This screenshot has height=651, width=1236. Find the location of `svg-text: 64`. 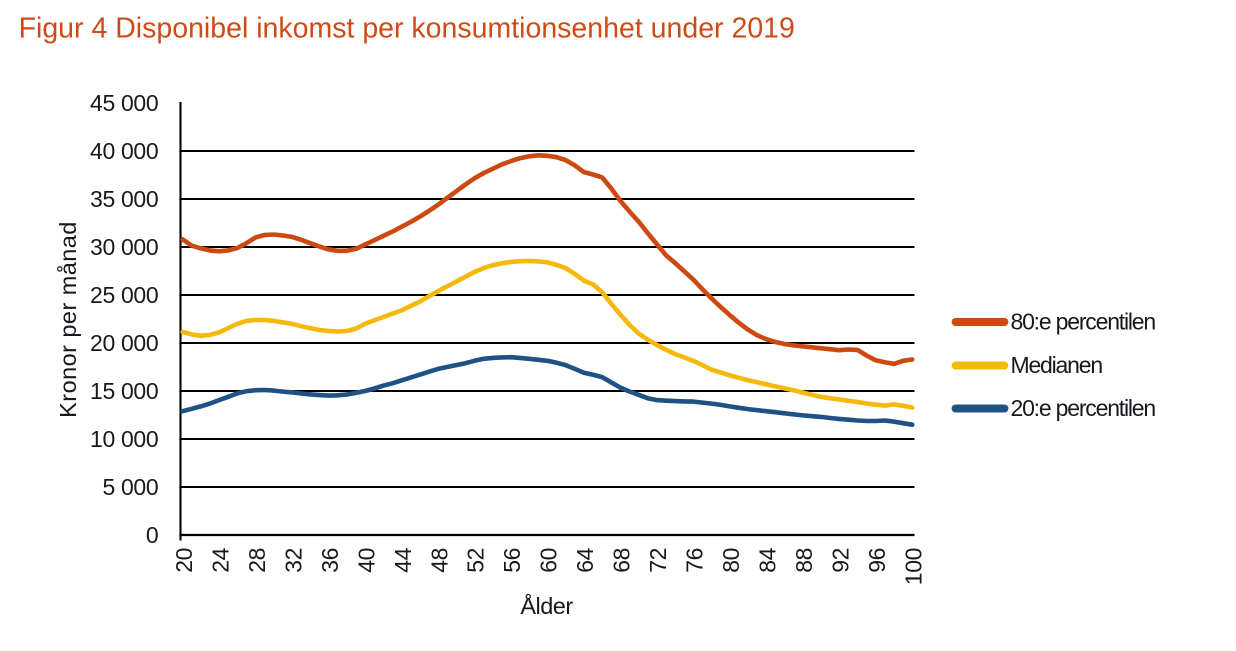

svg-text: 64 is located at coordinates (585, 559).